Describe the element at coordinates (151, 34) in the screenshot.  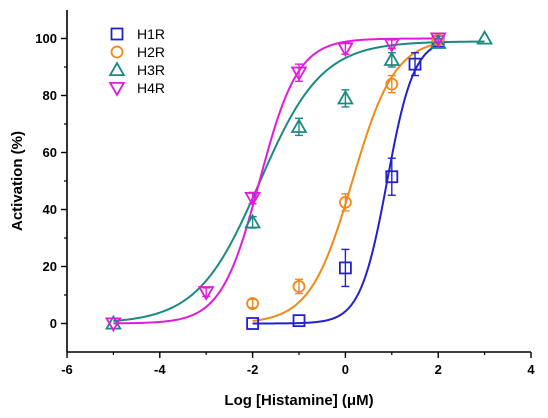
I see `legend-label-h1r: H1R` at that location.